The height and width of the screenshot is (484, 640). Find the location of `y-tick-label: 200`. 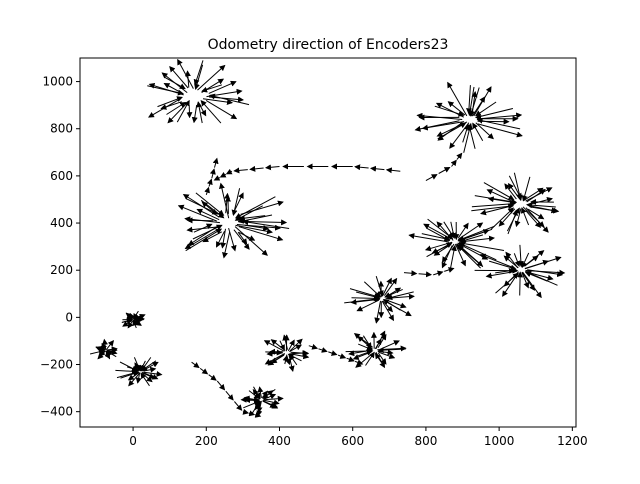

y-tick-label: 200 is located at coordinates (61, 270).